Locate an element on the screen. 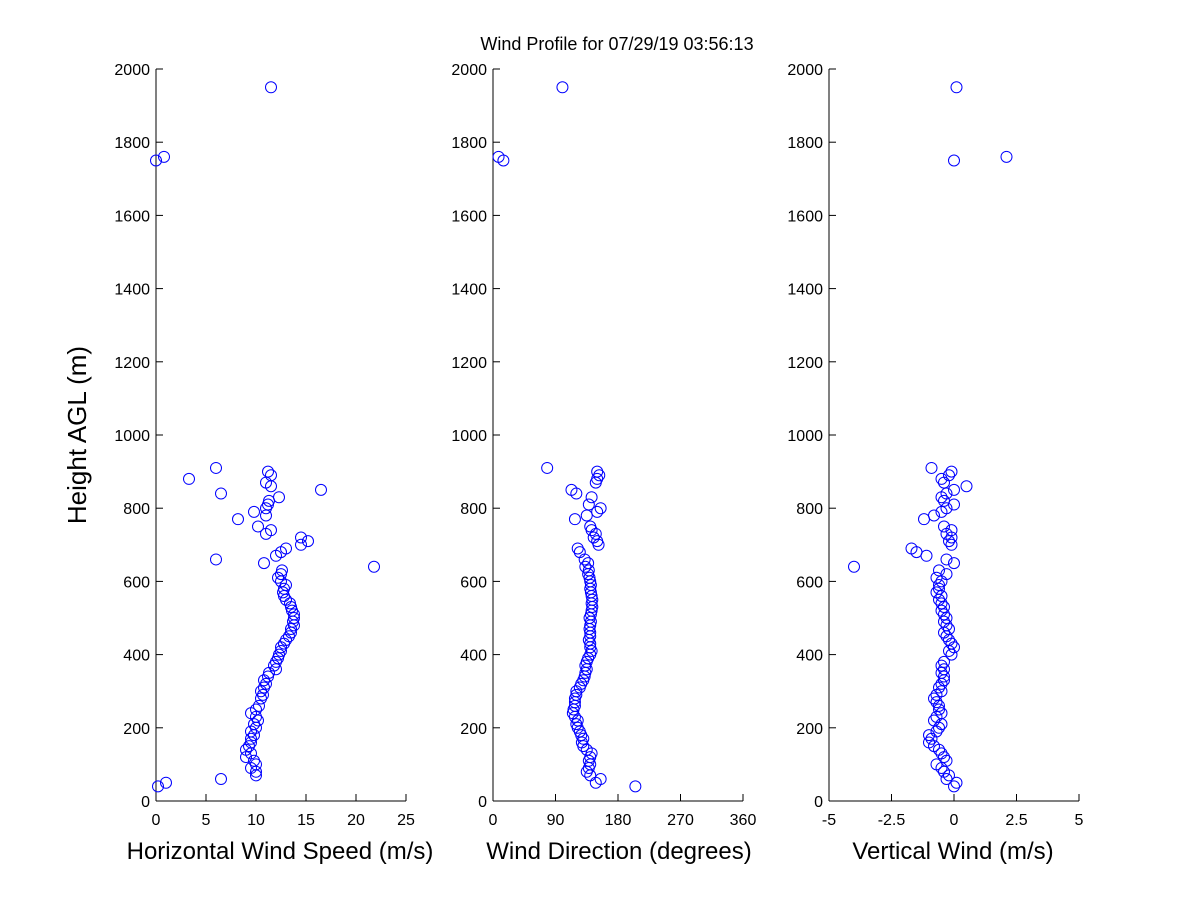 The width and height of the screenshot is (1200, 900). y-tick-label: 1600 is located at coordinates (805, 216).